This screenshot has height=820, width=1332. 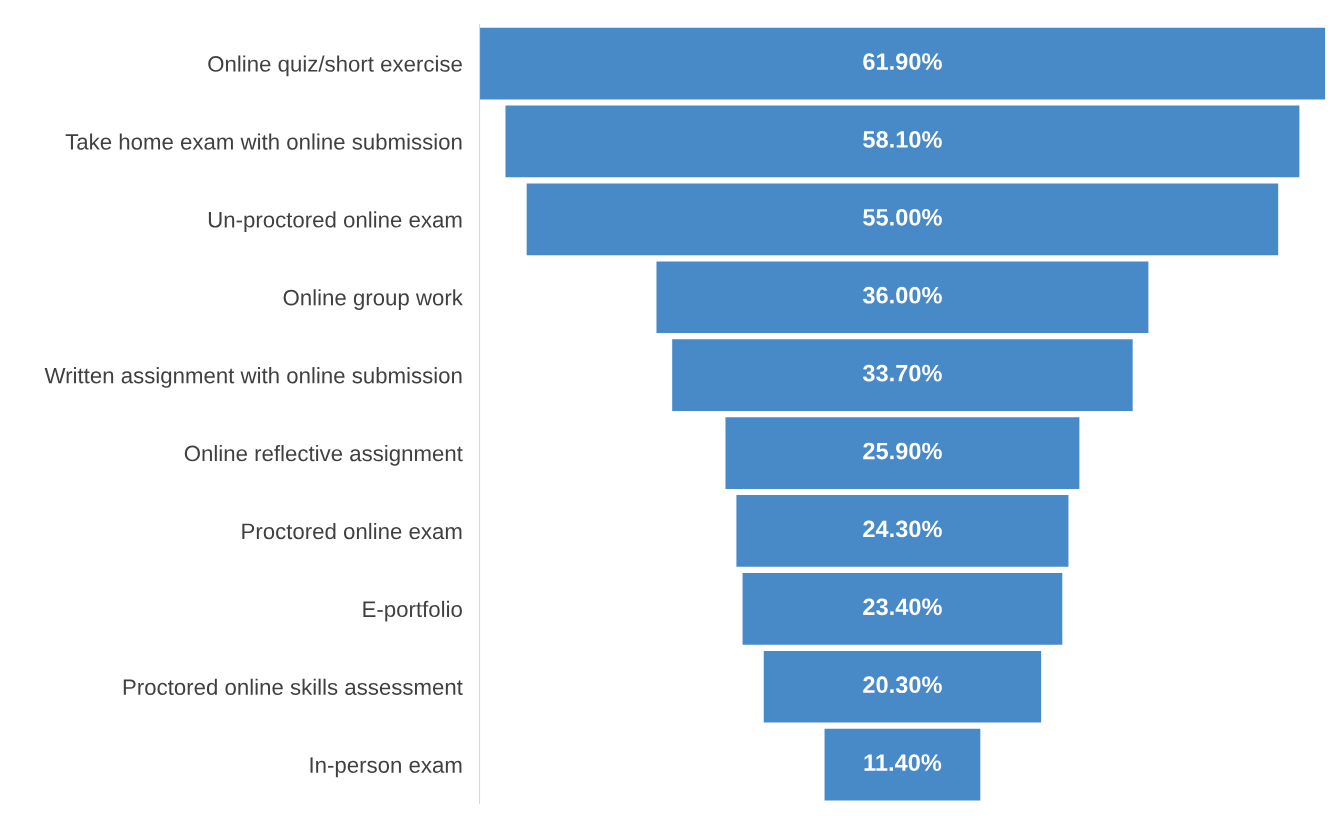 What do you see at coordinates (263, 141) in the screenshot?
I see `category-label: Take home exam with online submission` at bounding box center [263, 141].